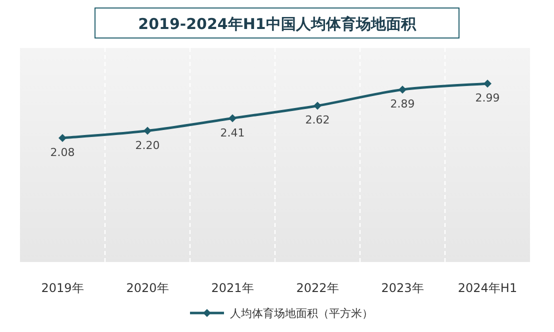 The image size is (554, 332). Describe the element at coordinates (62, 288) in the screenshot. I see `x-tick-label: 2019年` at that location.